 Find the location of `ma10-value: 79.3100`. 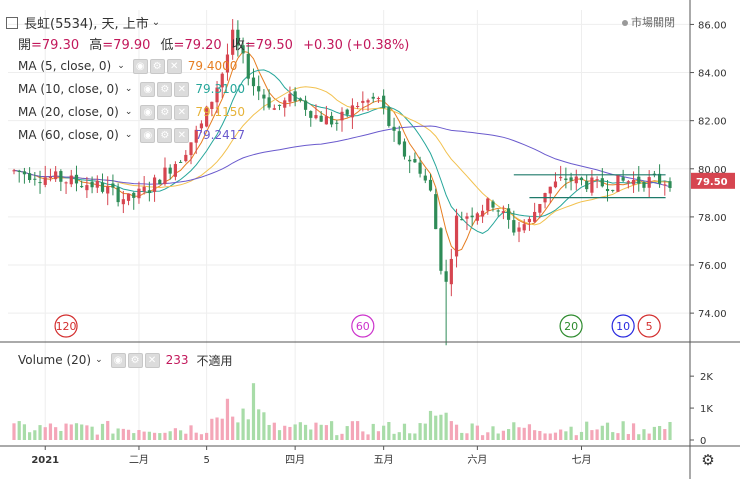

ma10-value: 79.3100 is located at coordinates (220, 89).